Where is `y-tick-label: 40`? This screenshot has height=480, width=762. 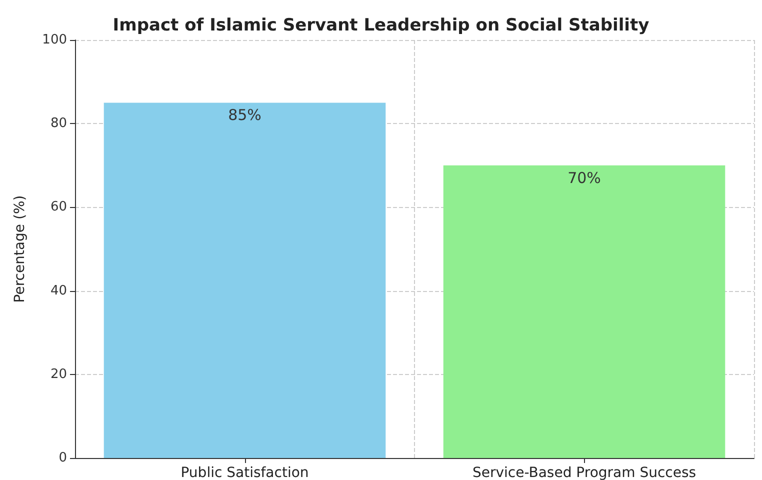 y-tick-label: 40 is located at coordinates (58, 290).